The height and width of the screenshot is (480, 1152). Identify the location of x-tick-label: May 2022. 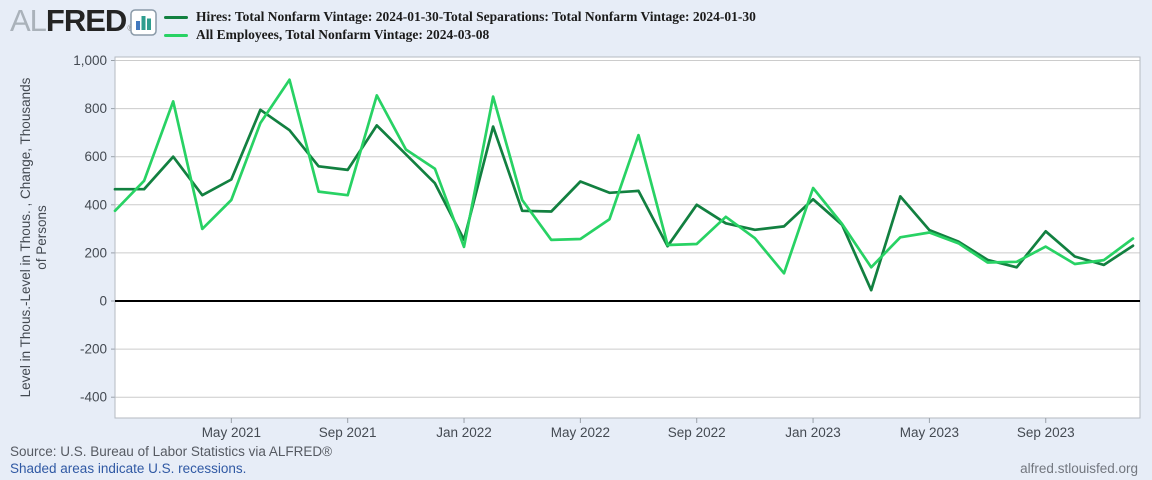
(580, 432).